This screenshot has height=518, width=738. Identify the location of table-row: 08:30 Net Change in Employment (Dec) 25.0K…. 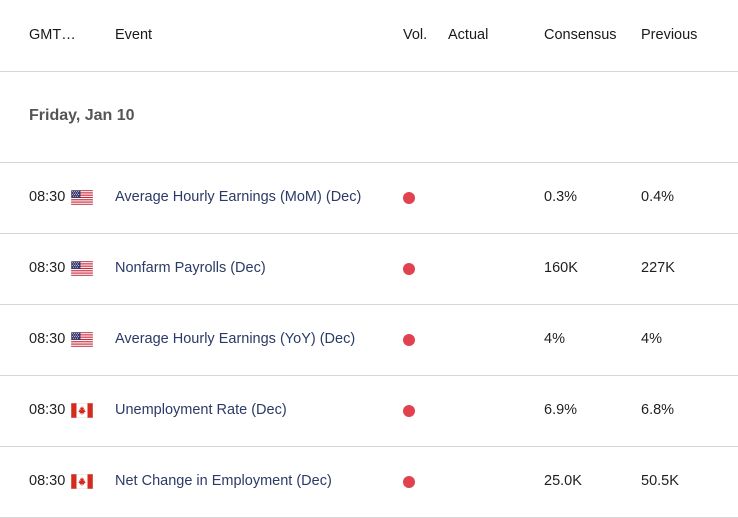
(369, 482).